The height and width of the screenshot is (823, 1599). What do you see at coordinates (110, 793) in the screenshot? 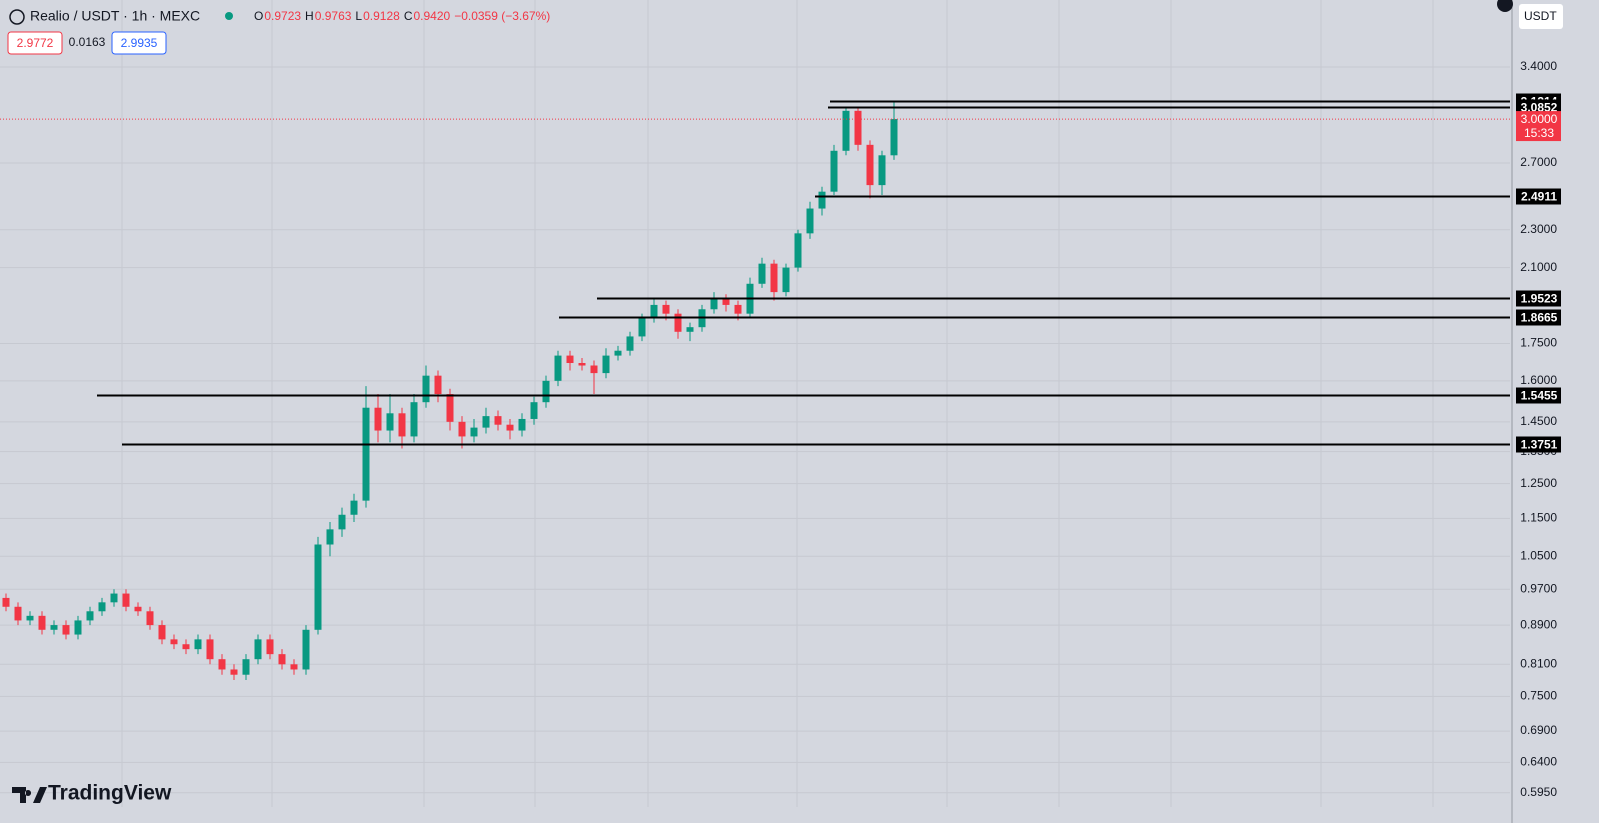
I see `brand: TradingView` at bounding box center [110, 793].